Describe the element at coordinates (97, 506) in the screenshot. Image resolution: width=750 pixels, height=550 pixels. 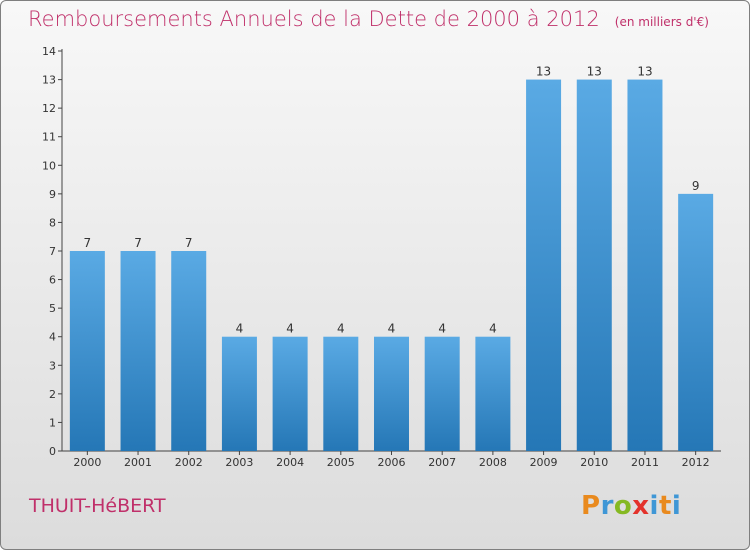
I see `commune-name: THUIT-HéBERT` at that location.